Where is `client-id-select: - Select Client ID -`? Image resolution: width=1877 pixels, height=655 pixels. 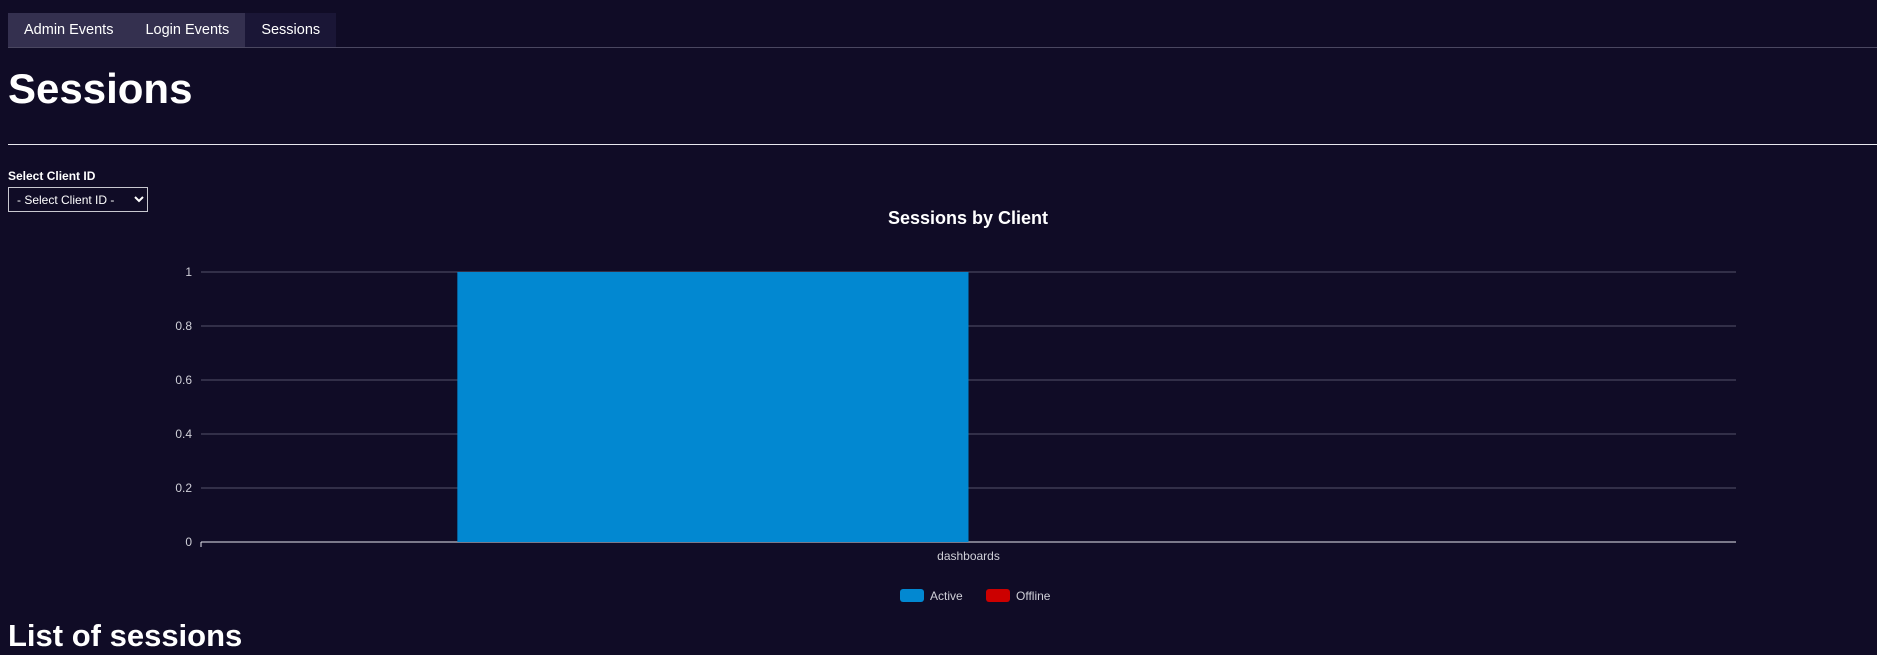
client-id-select: - Select Client ID - is located at coordinates (78, 199).